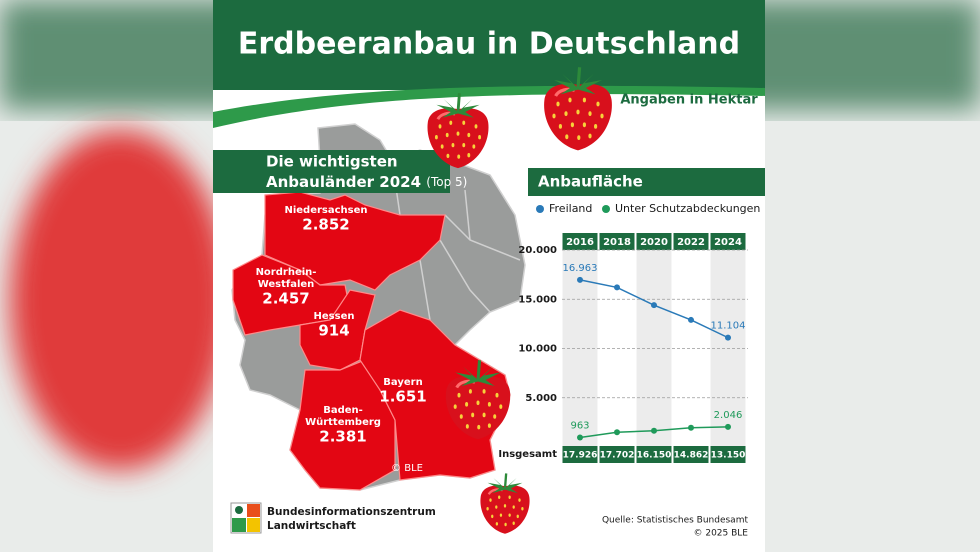 This screenshot has width=980, height=552. I want to click on x-tick-label: 2018, so click(617, 242).